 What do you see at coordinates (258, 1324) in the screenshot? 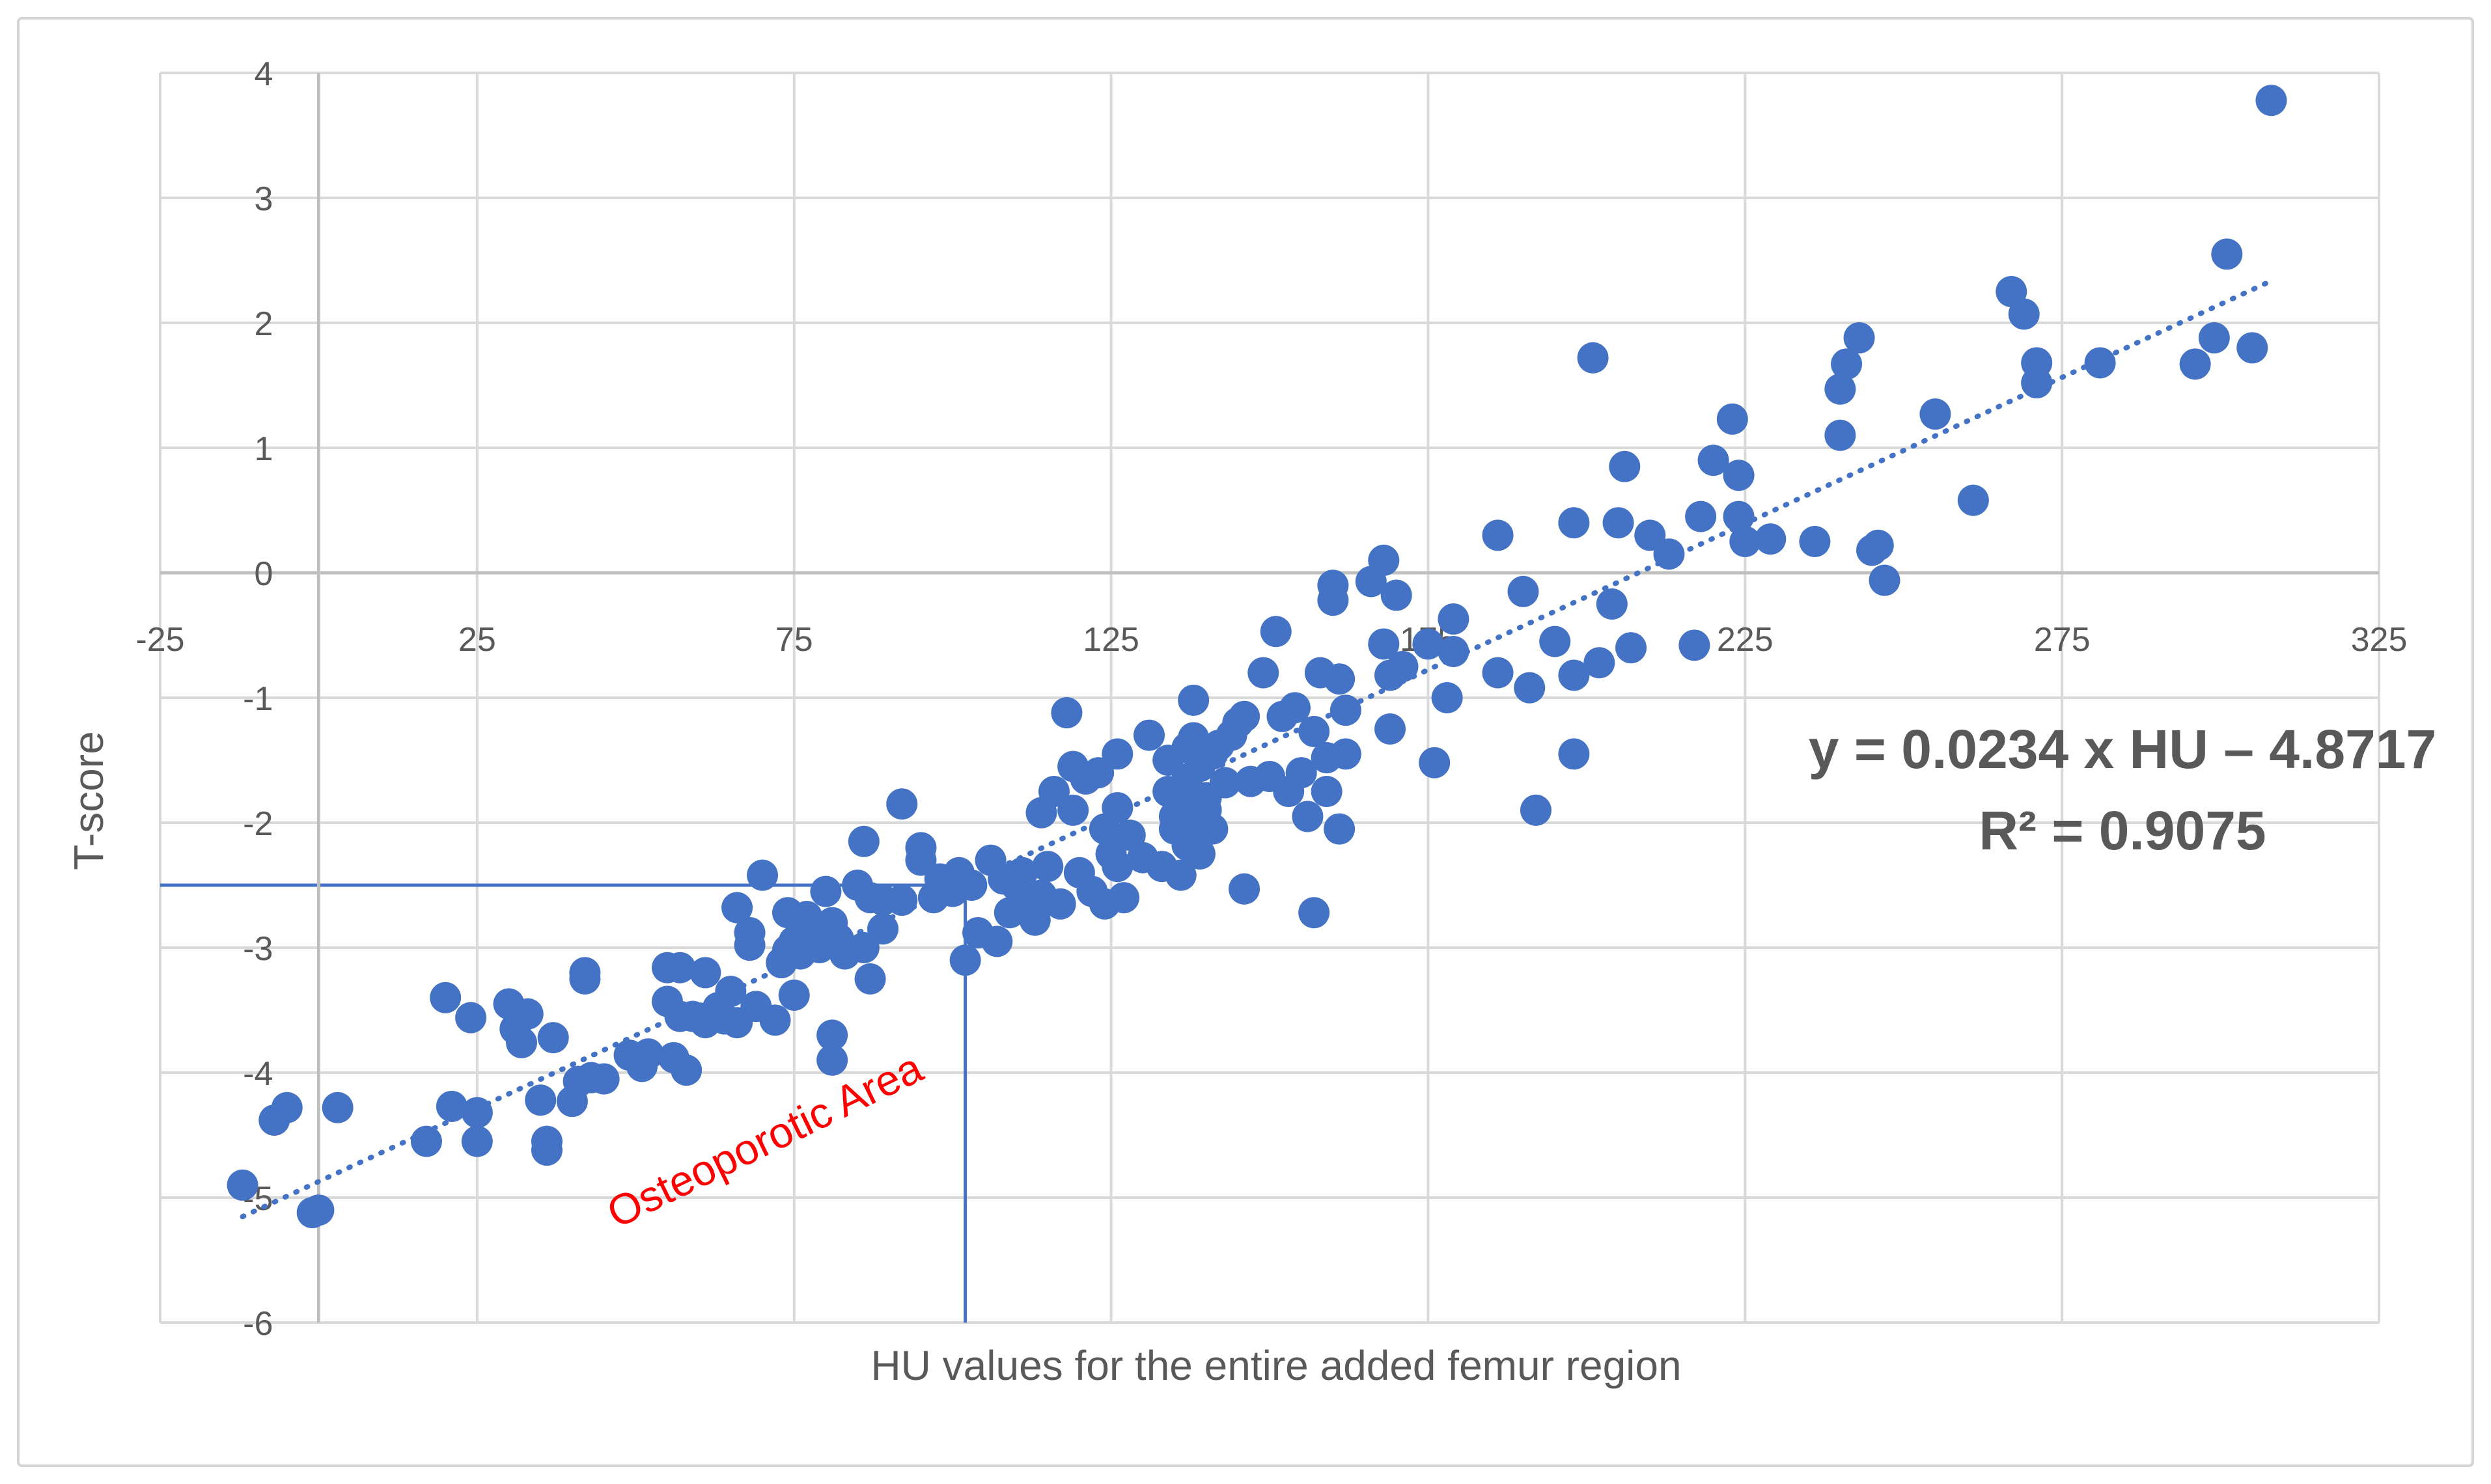
I see `y-tick-label-10: -6` at bounding box center [258, 1324].